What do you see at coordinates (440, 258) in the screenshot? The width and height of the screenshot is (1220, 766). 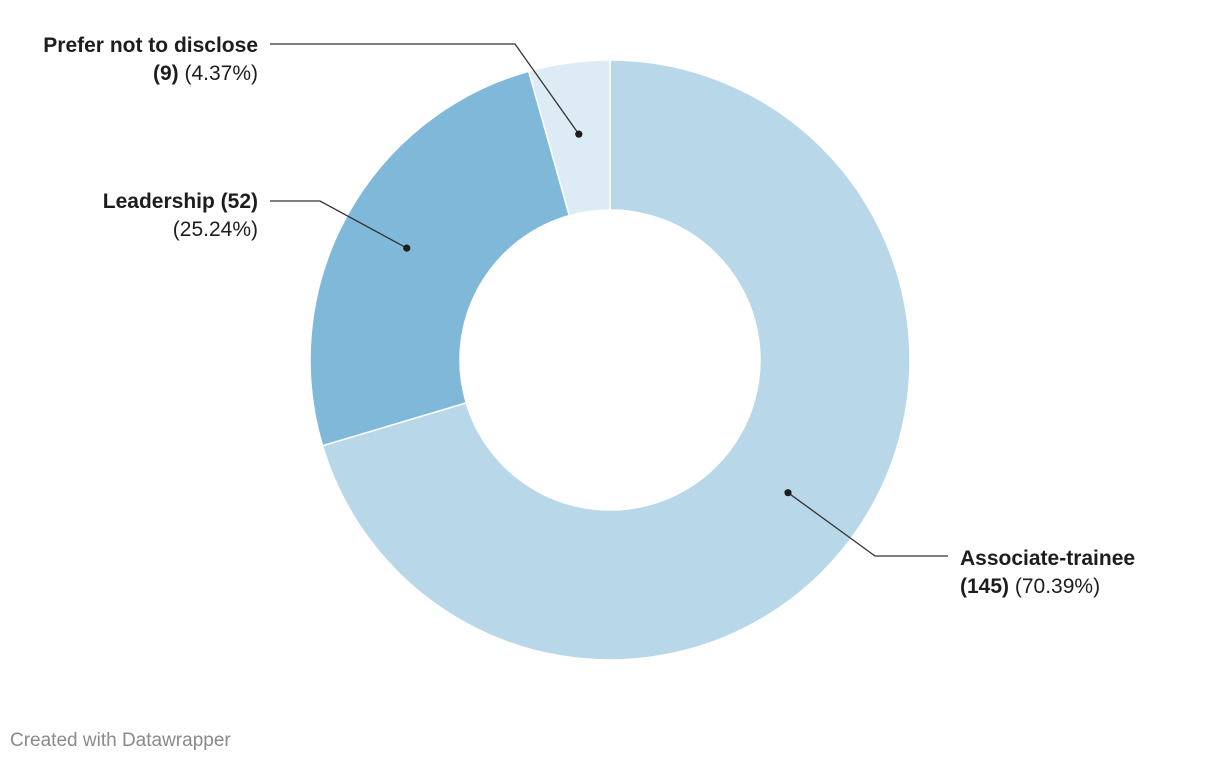 I see `slice-leadership` at bounding box center [440, 258].